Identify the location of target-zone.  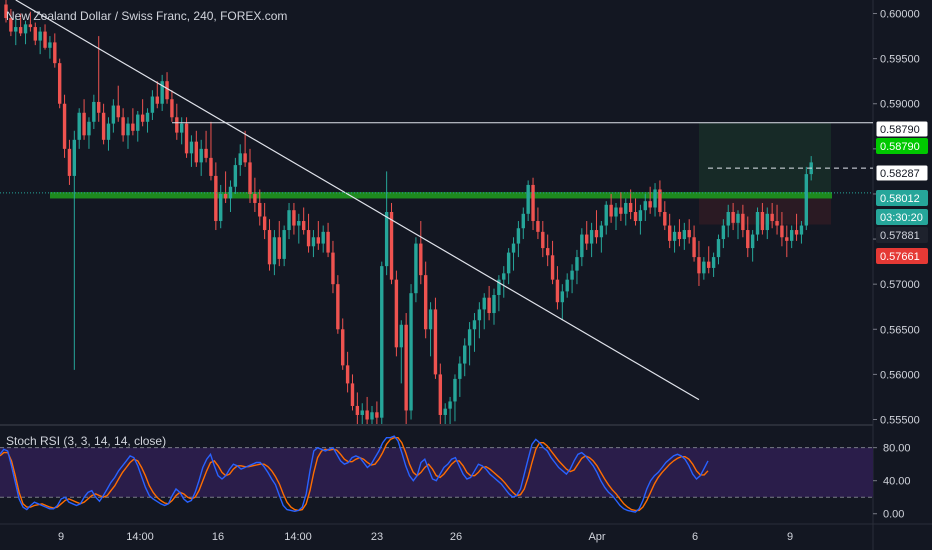
(765, 157).